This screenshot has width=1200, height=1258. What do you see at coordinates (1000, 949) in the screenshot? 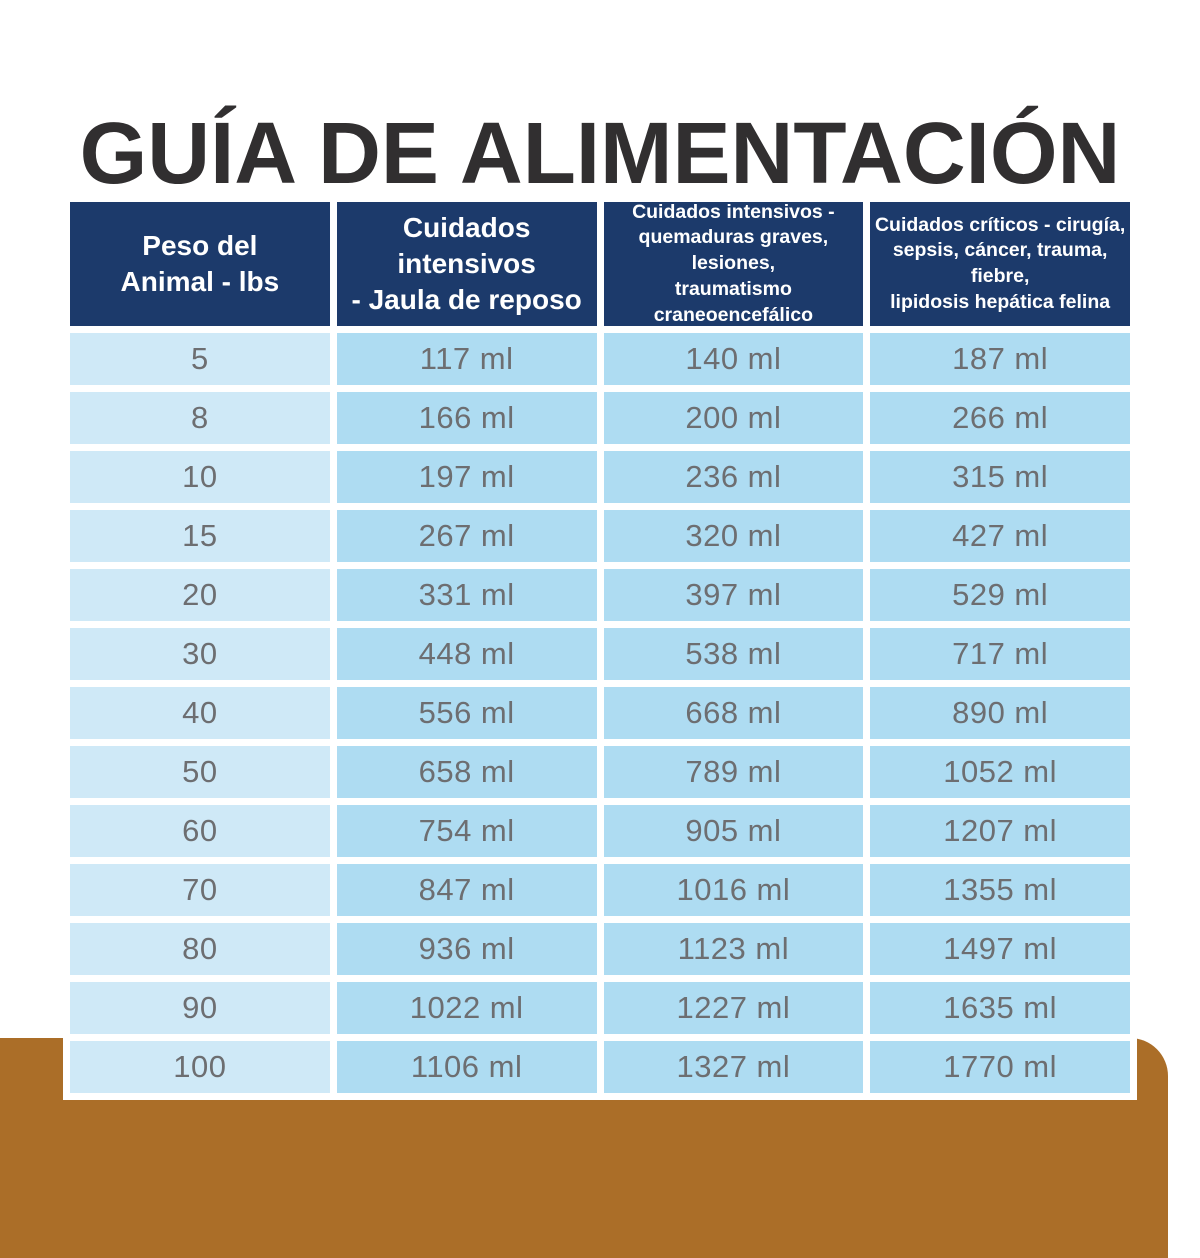
I see `volume-cell: 1497 ml` at bounding box center [1000, 949].